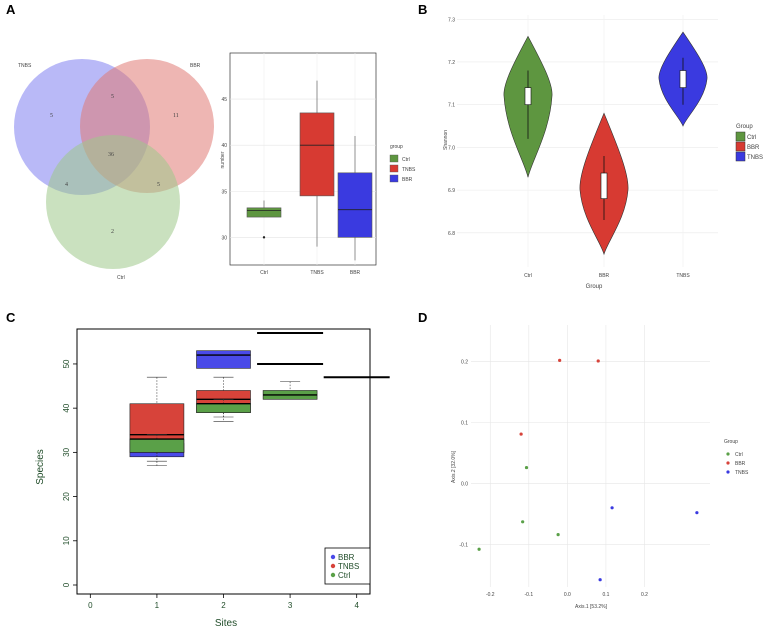  Describe the element at coordinates (604, 185) in the screenshot. I see `violin-box-bbr` at that location.